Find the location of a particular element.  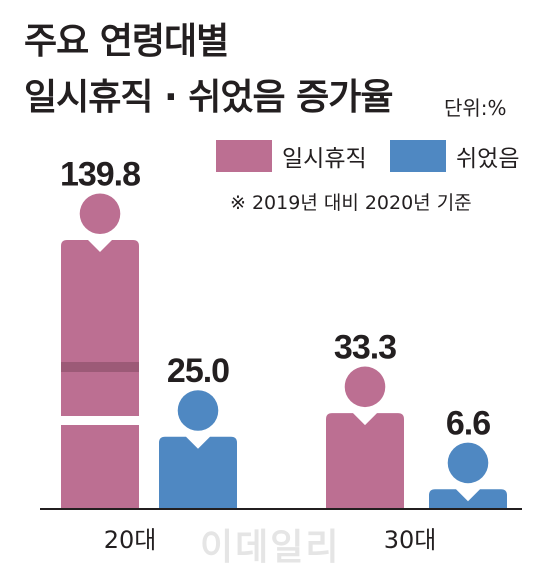

data-label-1-1: 6.6 is located at coordinates (468, 424).